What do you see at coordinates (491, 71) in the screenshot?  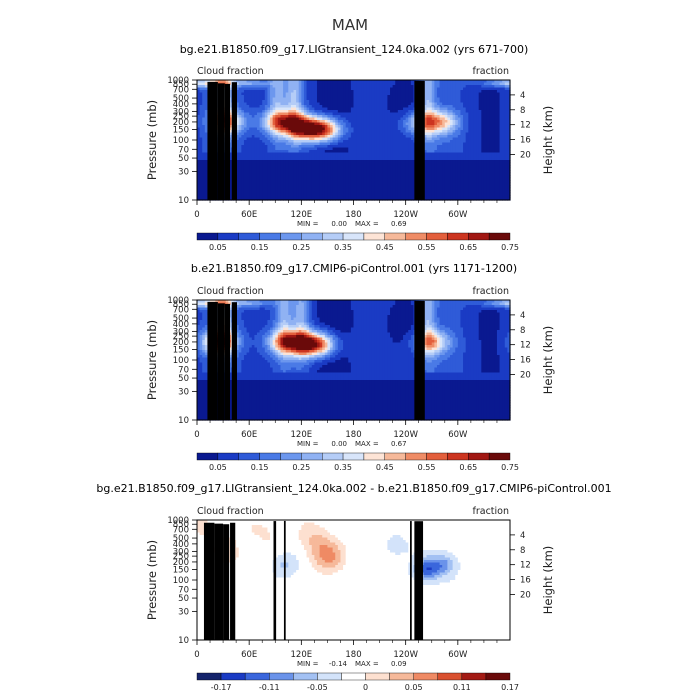 I see `panel-top-right-label: fraction` at bounding box center [491, 71].